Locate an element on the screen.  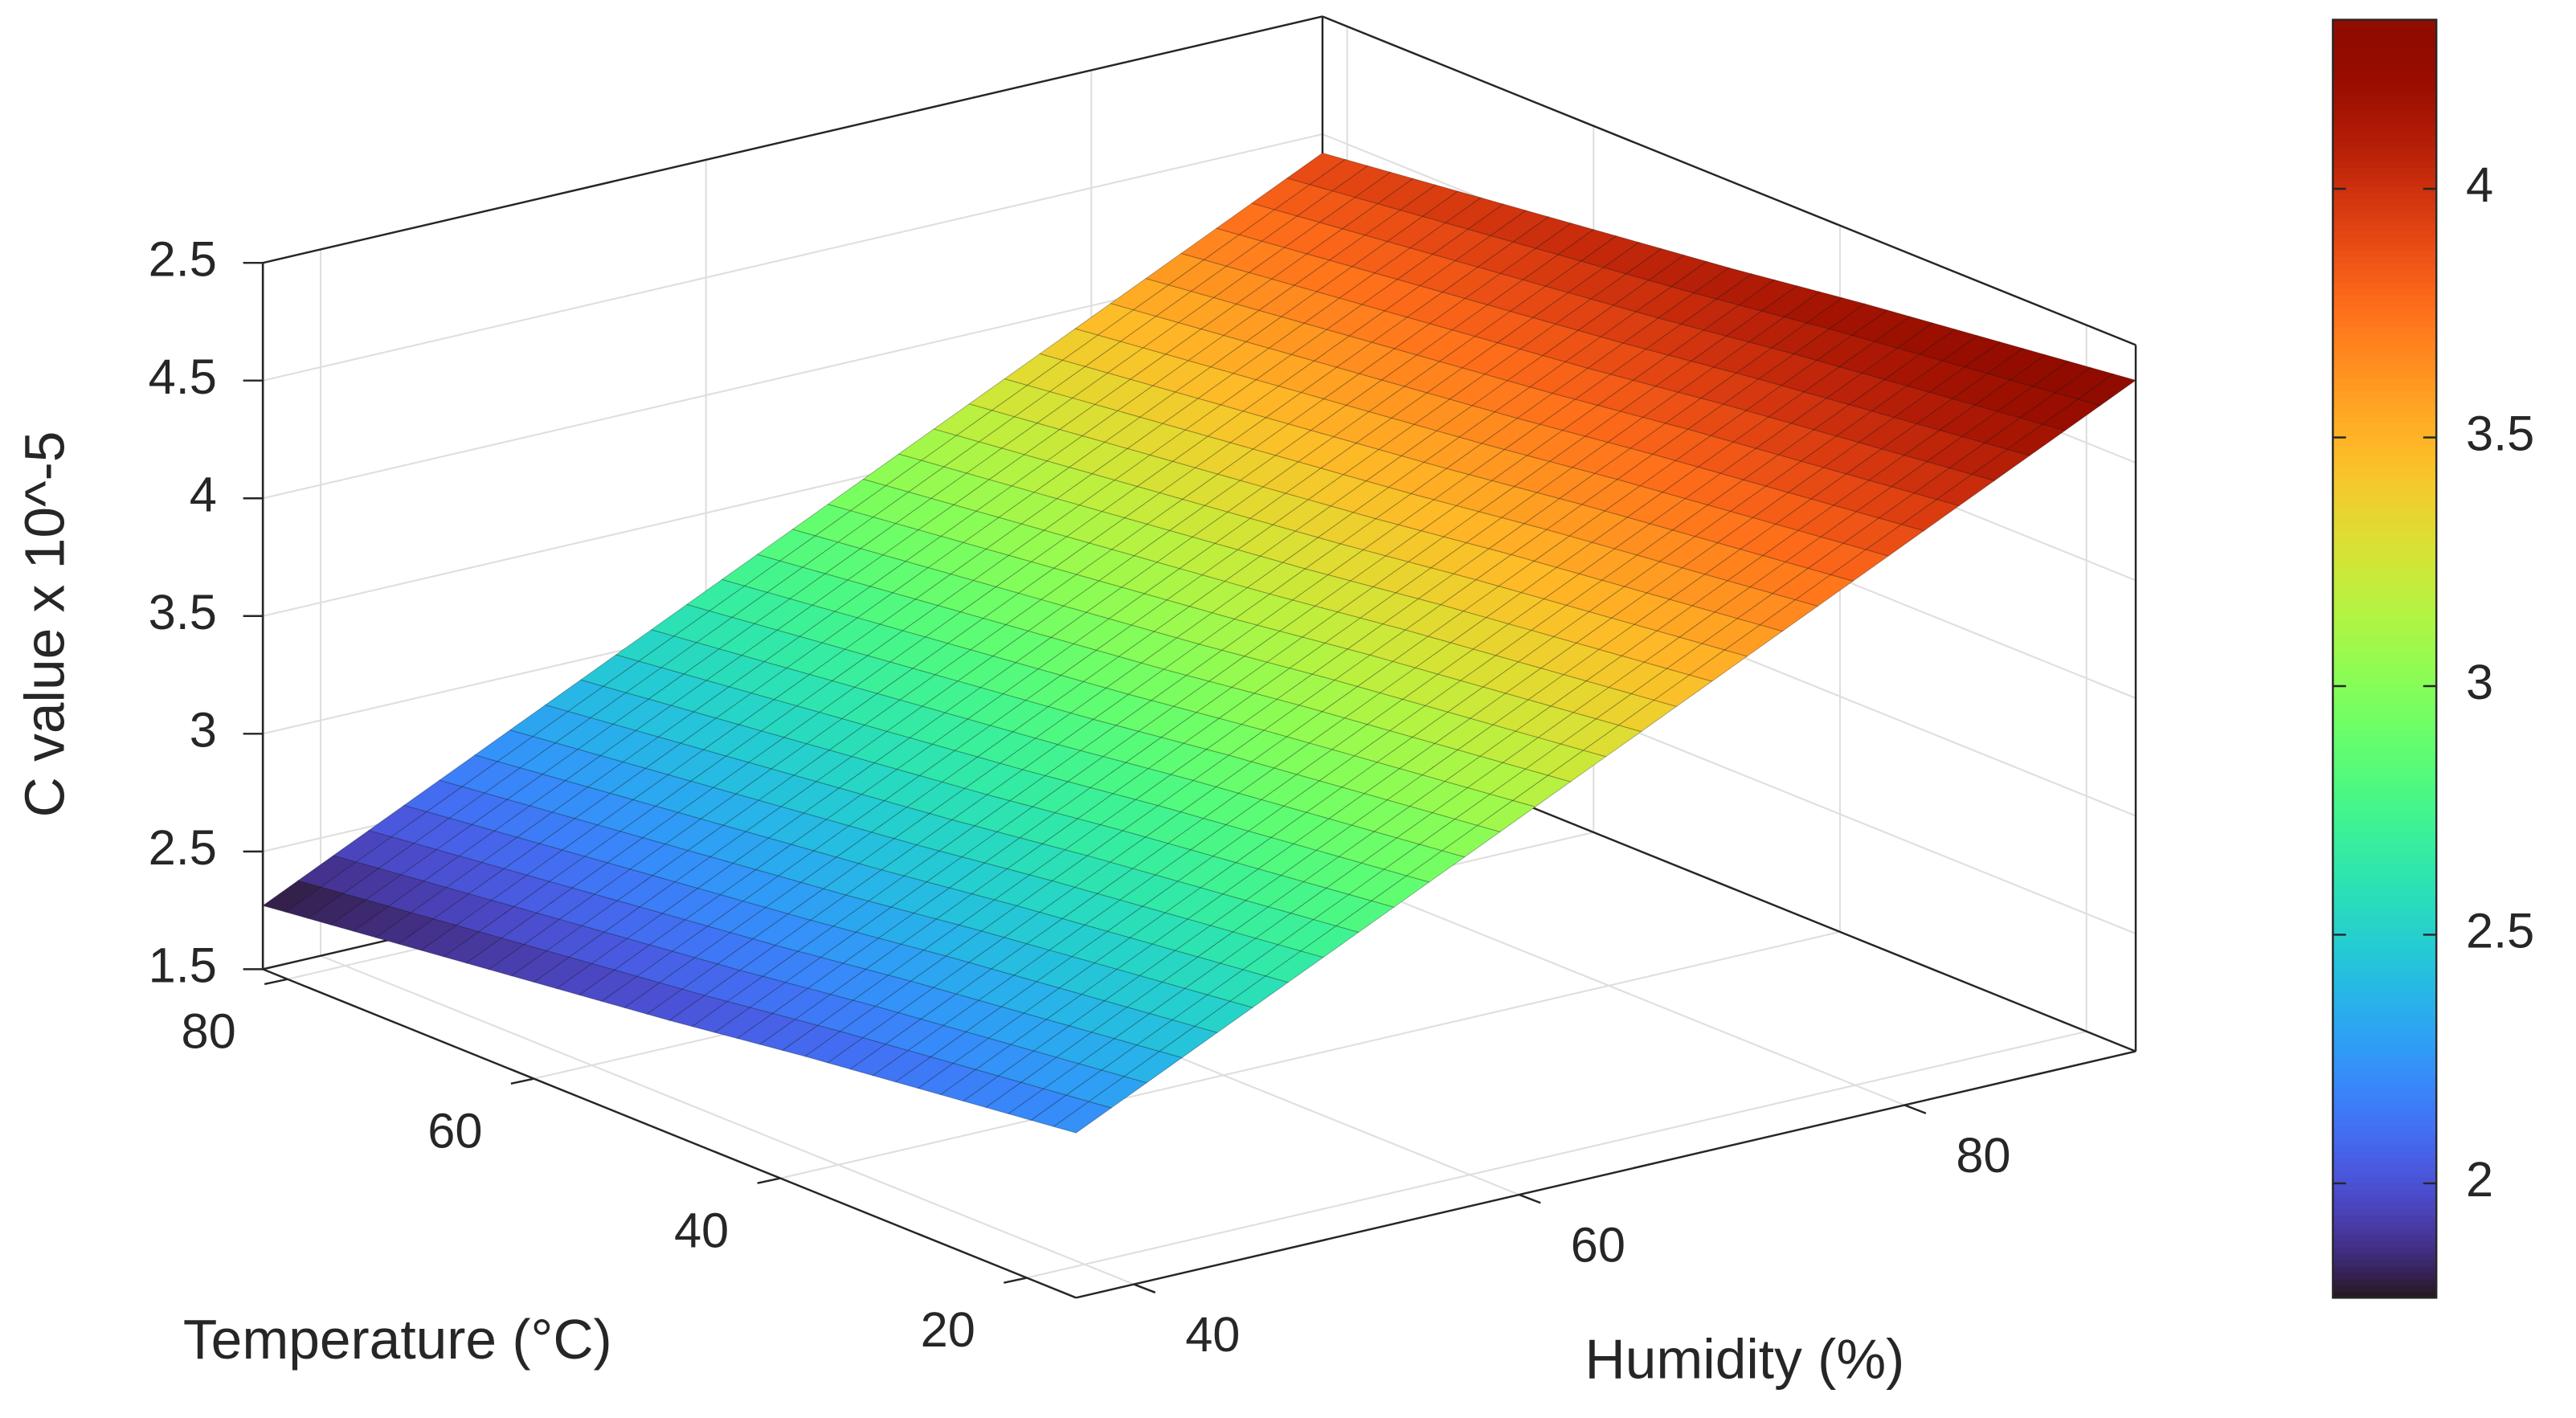
z-tick-label: 1.5 is located at coordinates (183, 965).